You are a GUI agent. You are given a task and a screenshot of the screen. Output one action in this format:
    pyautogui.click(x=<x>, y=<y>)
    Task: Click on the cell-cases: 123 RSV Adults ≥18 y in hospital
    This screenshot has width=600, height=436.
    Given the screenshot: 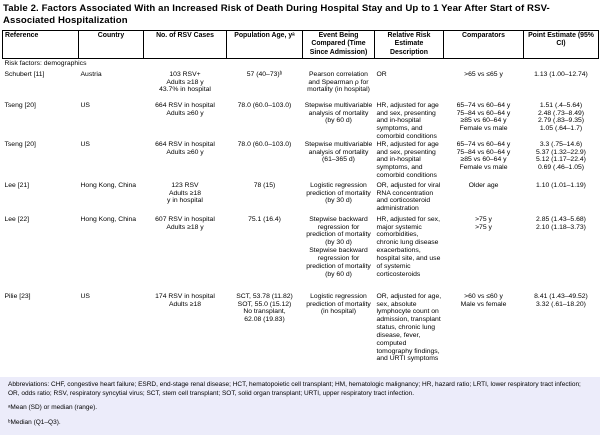 What is the action you would take?
    pyautogui.click(x=185, y=193)
    